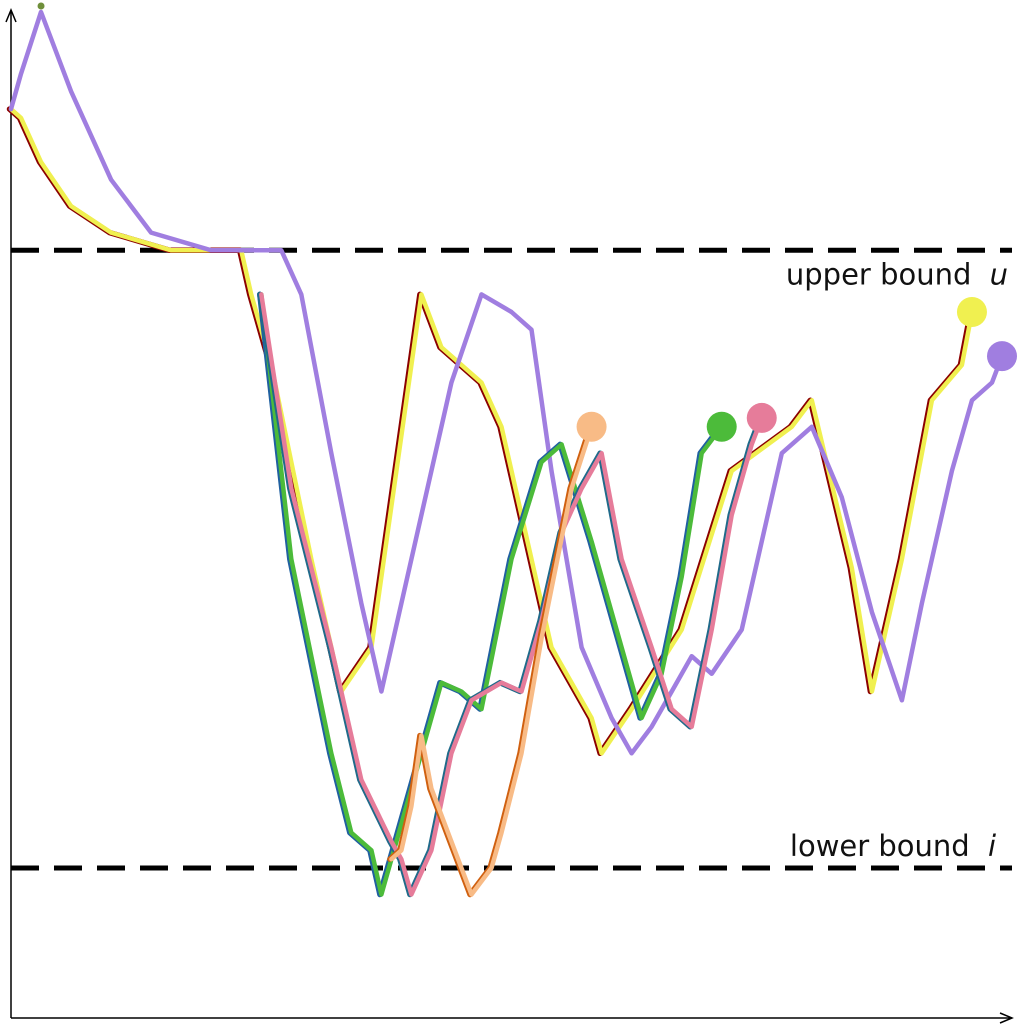  I want to click on series-3-end-marker, so click(721, 426).